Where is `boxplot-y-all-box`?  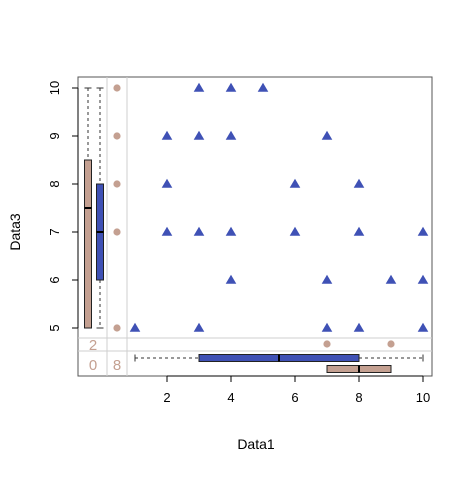
boxplot-y-all-box is located at coordinates (88, 244).